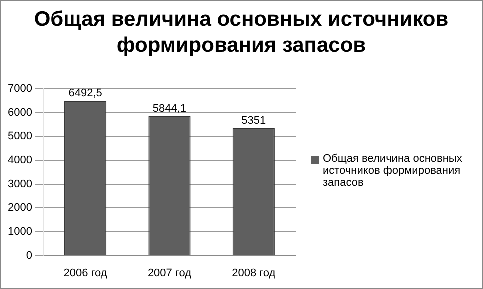 The height and width of the screenshot is (289, 483). What do you see at coordinates (170, 273) in the screenshot?
I see `x-tick-label: 2007 год` at bounding box center [170, 273].